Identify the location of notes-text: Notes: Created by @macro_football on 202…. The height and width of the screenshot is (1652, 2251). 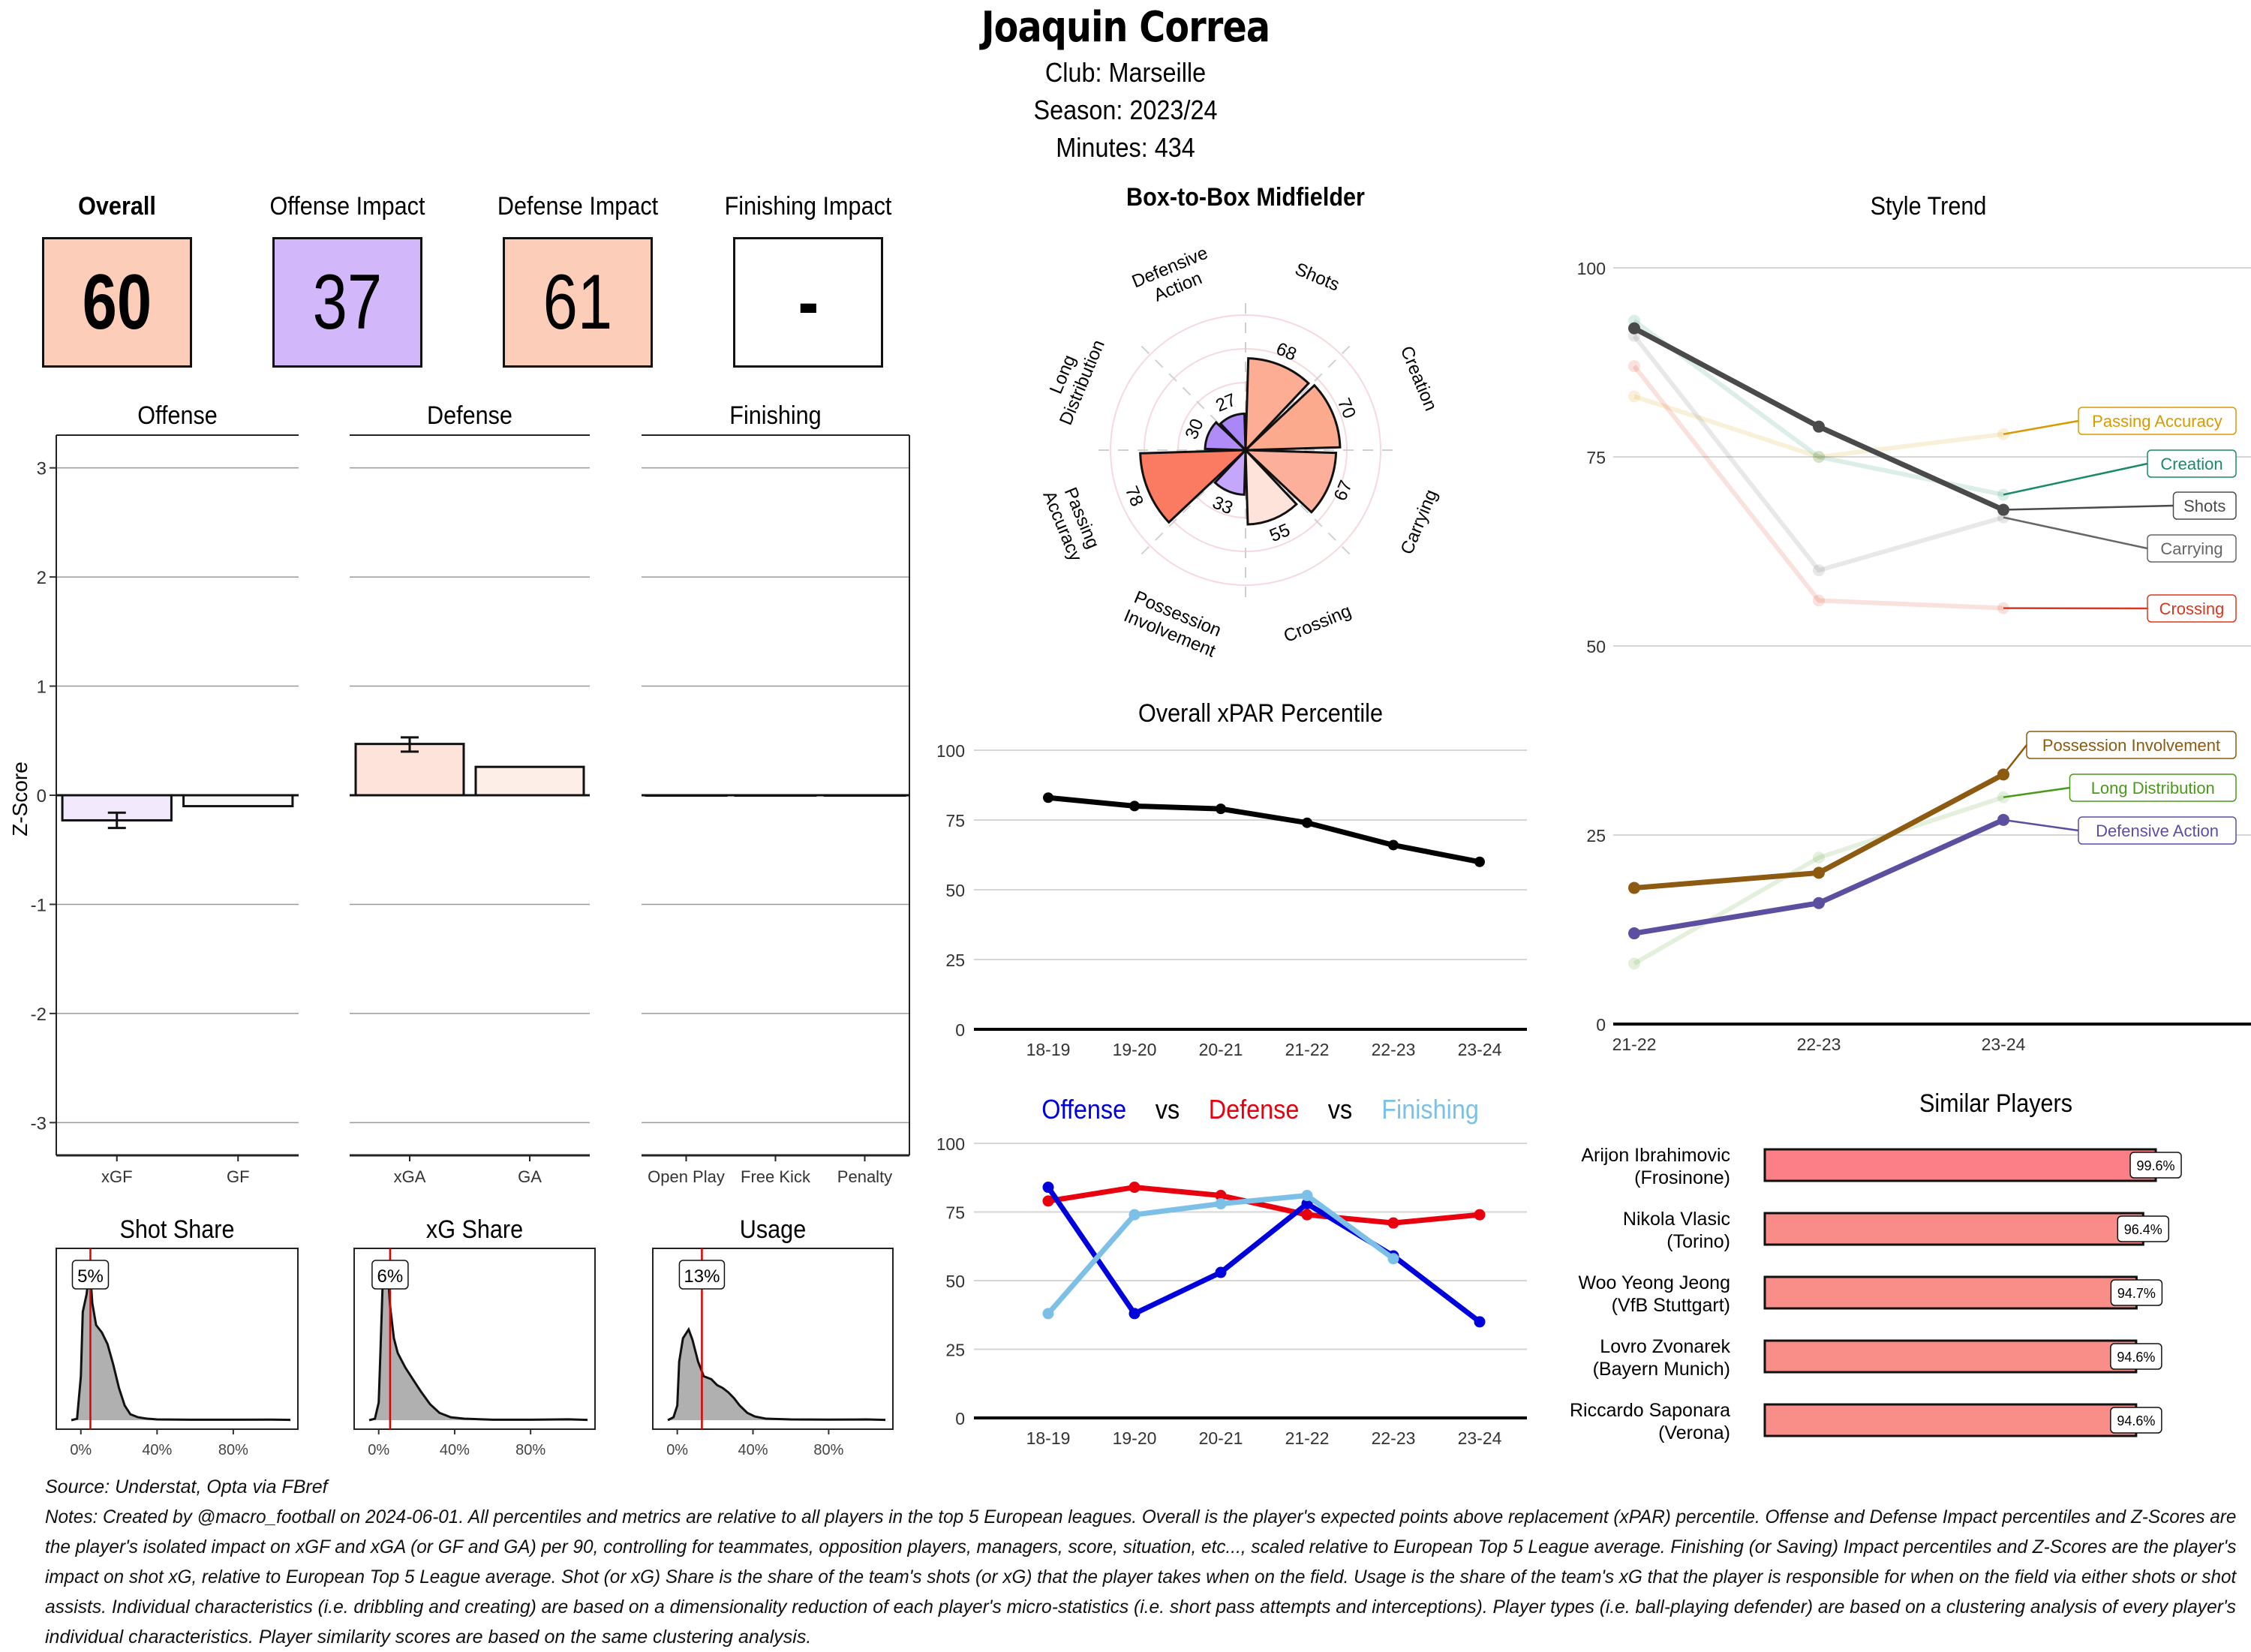
(1140, 1577).